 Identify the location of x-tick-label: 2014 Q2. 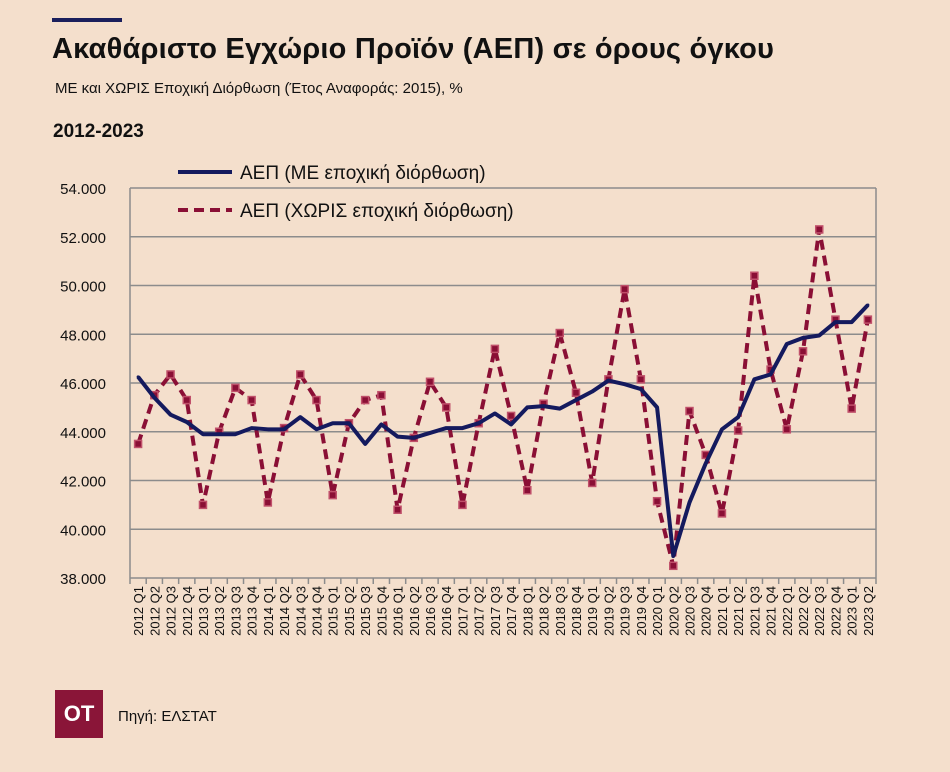
(284, 611).